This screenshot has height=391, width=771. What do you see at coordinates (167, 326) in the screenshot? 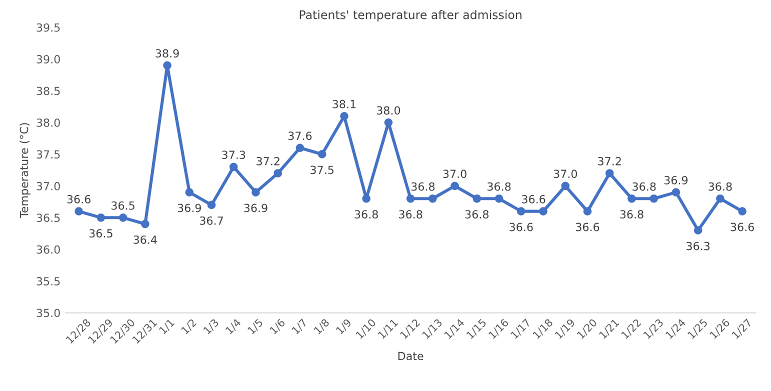
I see `x-tick-label: 1/1` at bounding box center [167, 326].